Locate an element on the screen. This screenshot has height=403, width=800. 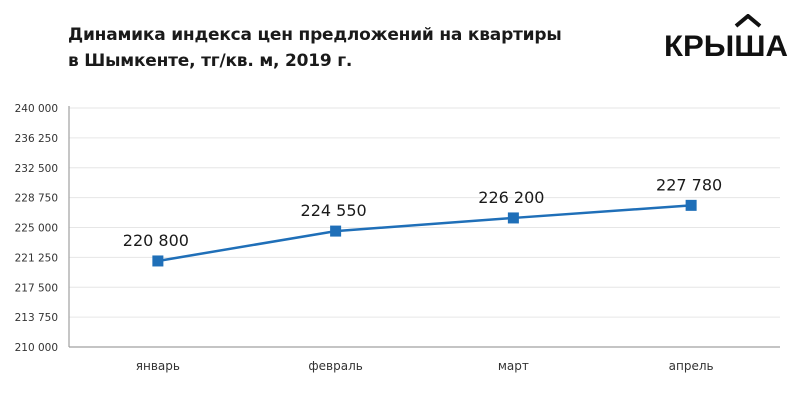
roof-icon is located at coordinates (748, 21).